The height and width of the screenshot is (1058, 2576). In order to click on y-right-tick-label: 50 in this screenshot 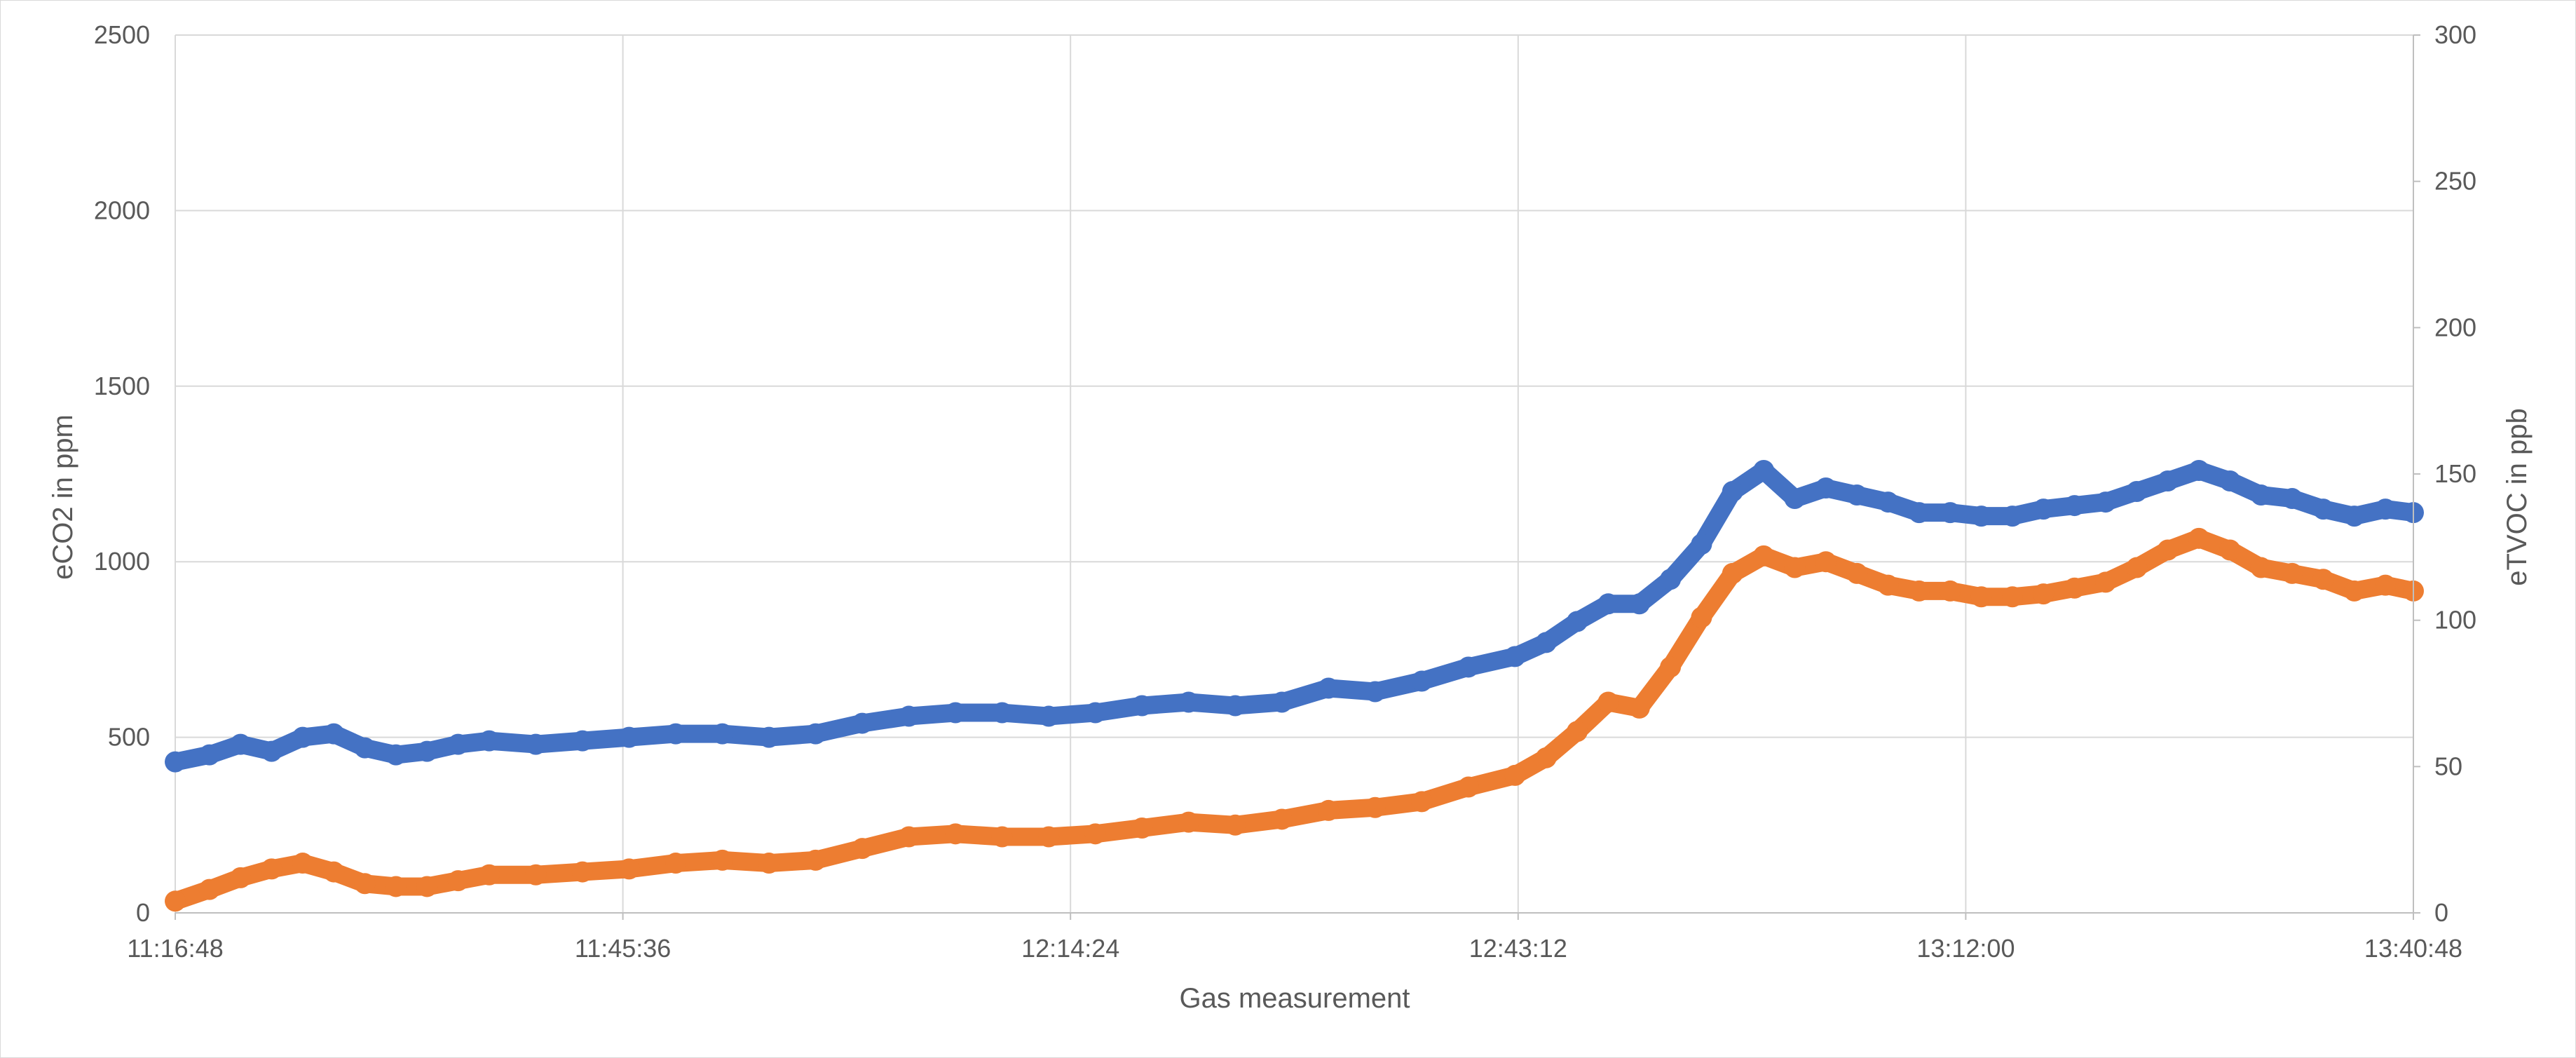, I will do `click(2448, 766)`.